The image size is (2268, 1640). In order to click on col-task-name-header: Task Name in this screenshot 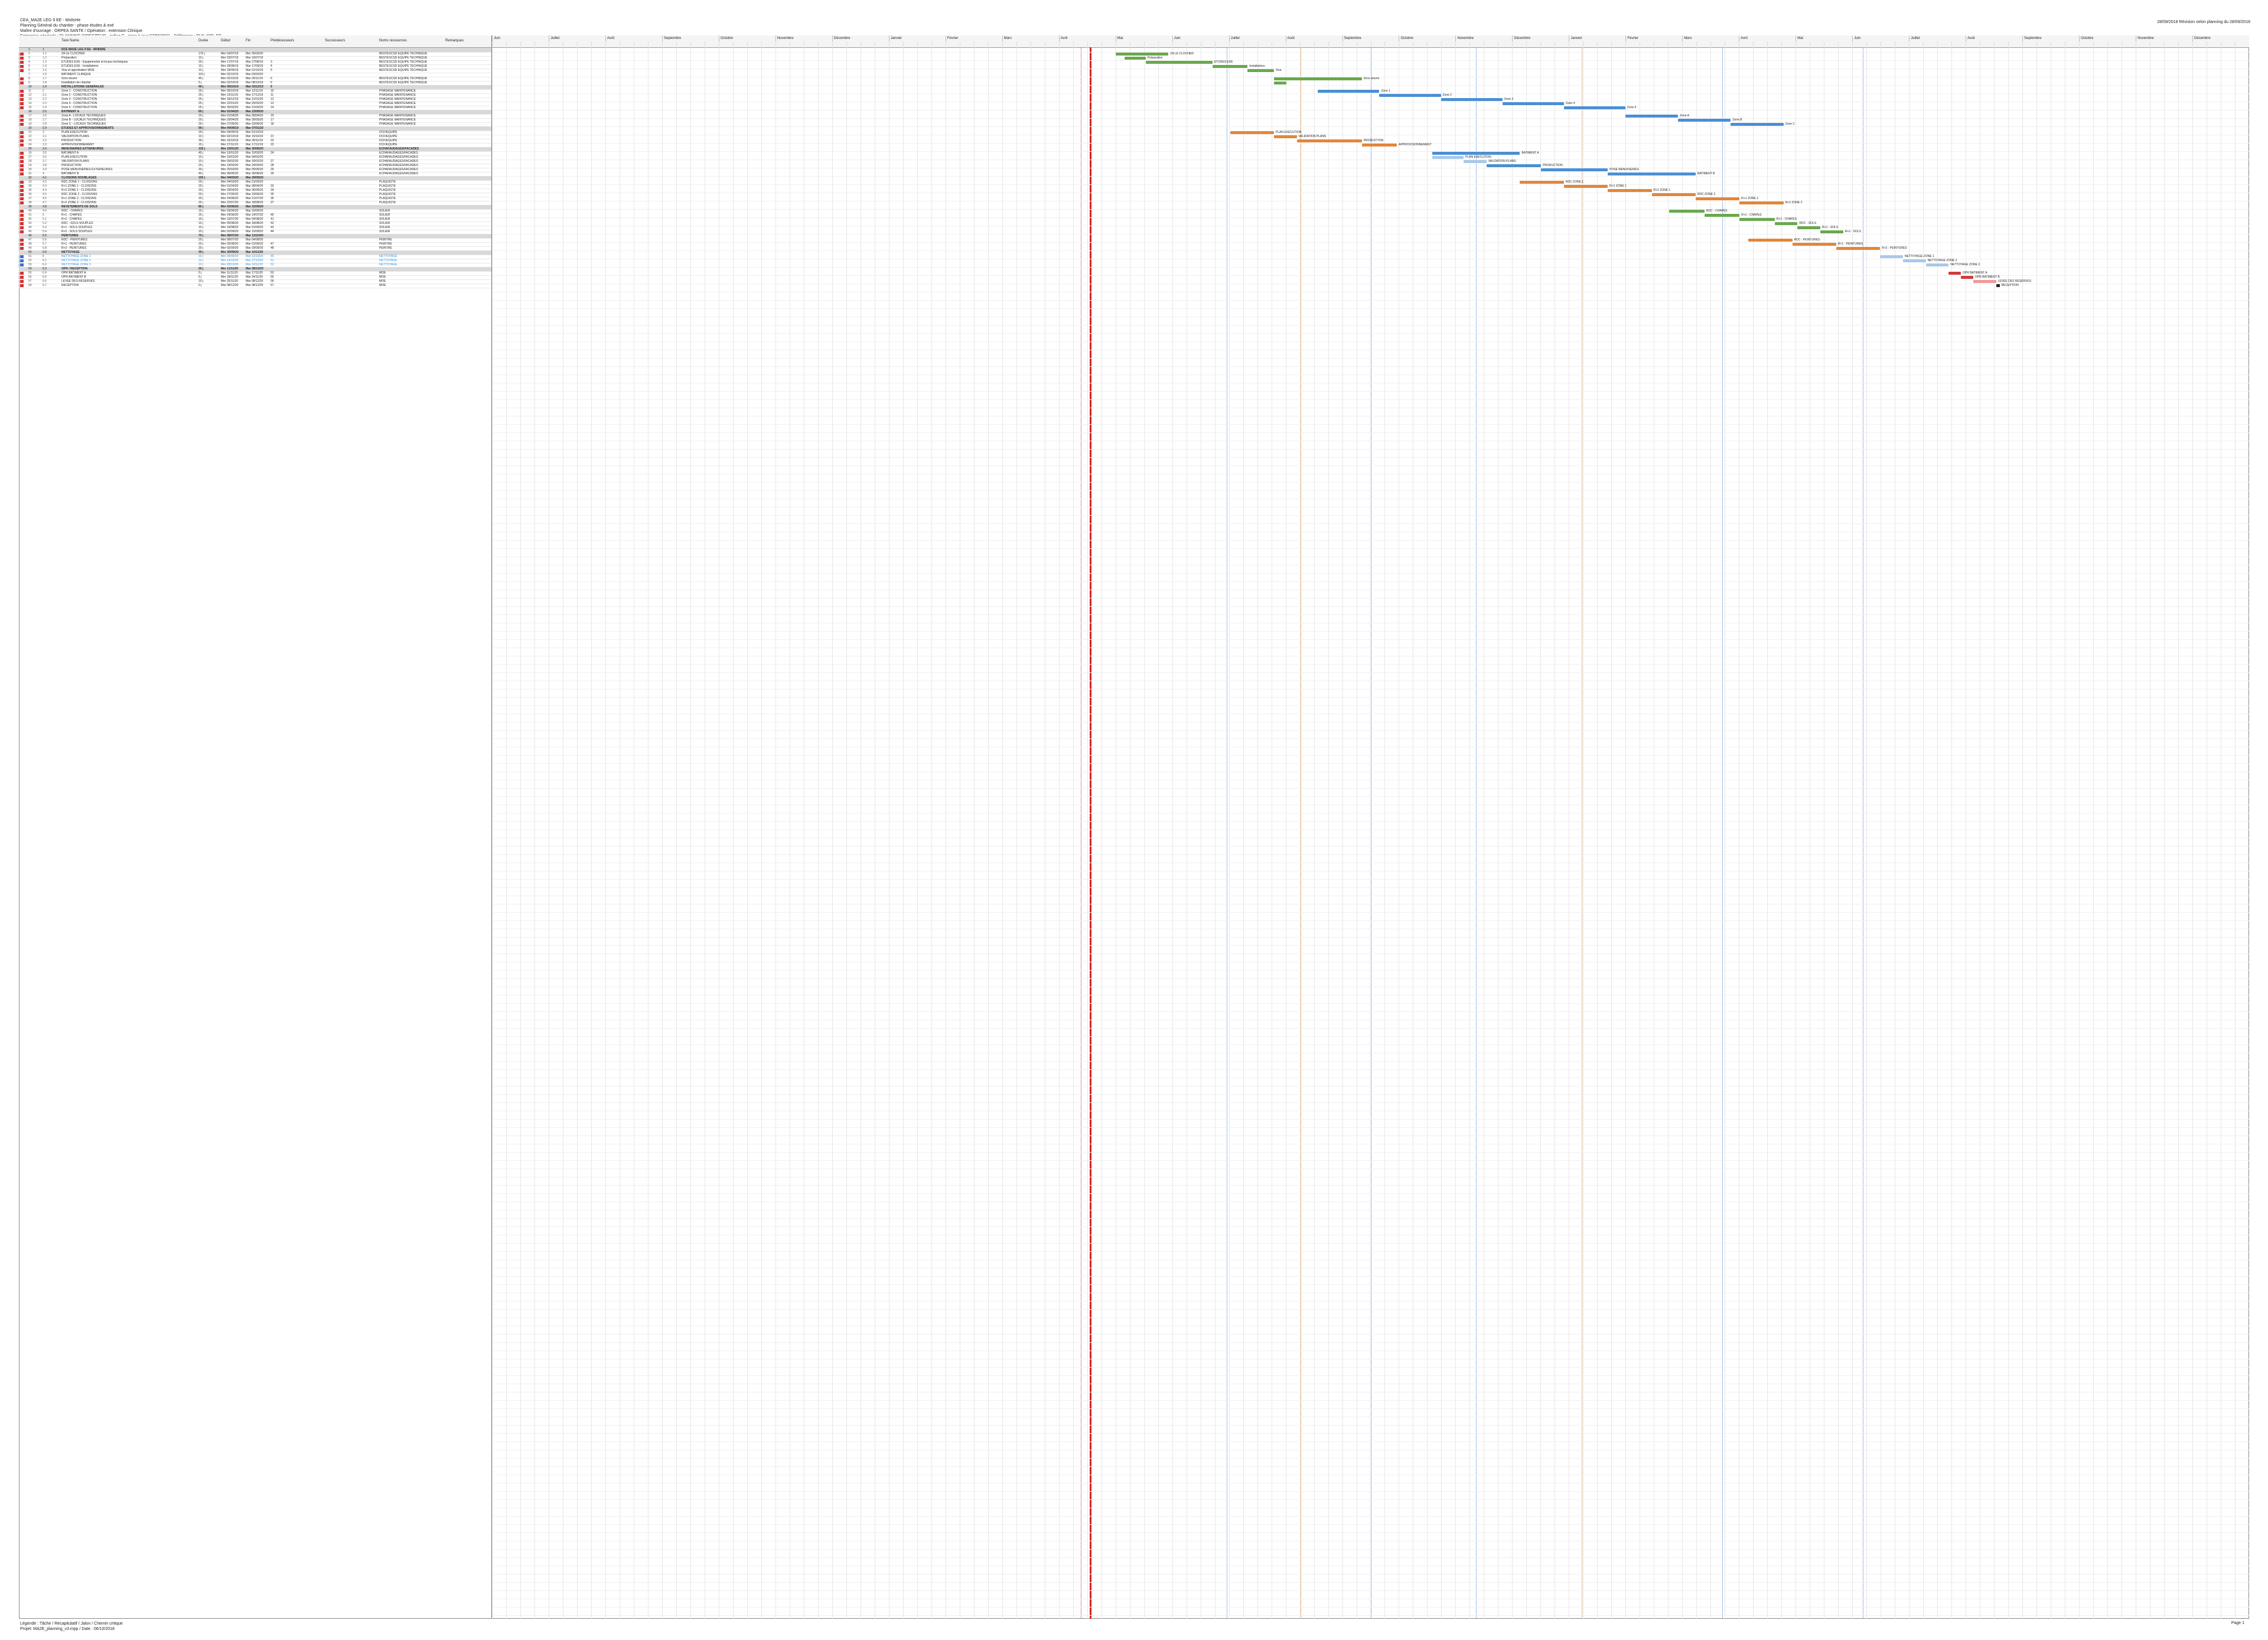, I will do `click(70, 41)`.